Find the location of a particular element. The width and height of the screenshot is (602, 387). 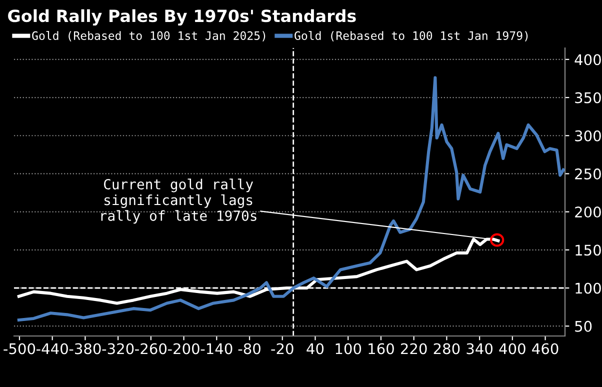

y-tick-label: 200 is located at coordinates (588, 212).